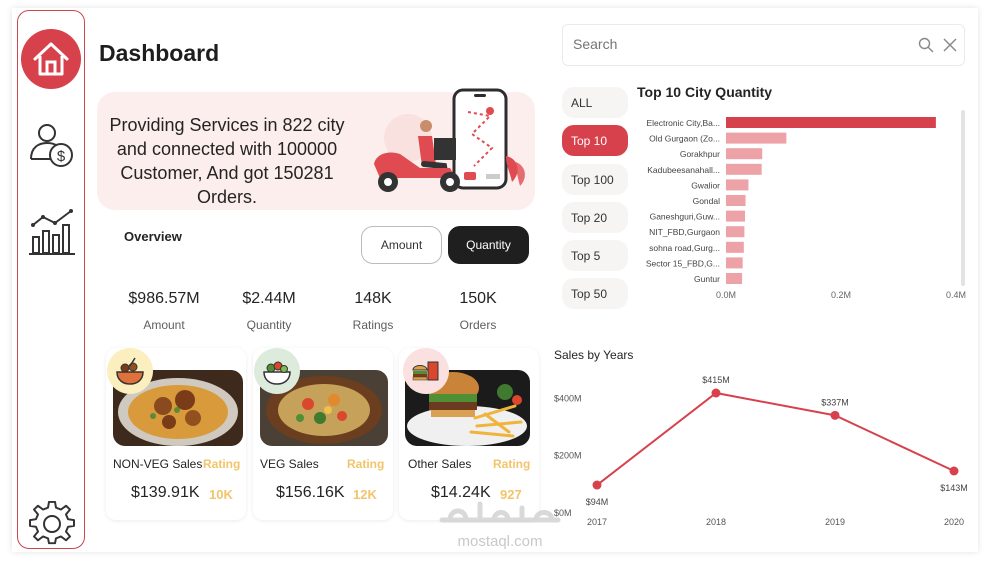 This screenshot has width=1001, height=562. Describe the element at coordinates (461, 492) in the screenshot. I see `card-value: $14.24K` at that location.